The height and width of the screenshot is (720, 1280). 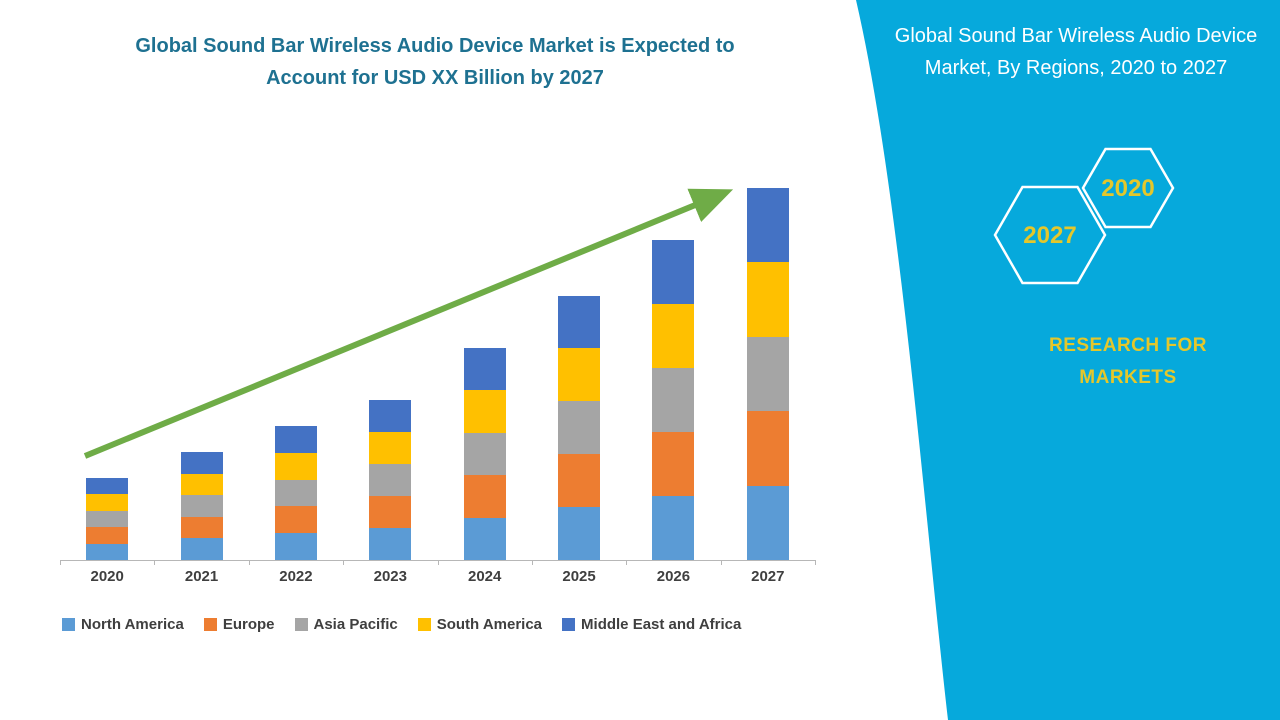 I want to click on legend-item-europe: Europe, so click(x=239, y=624).